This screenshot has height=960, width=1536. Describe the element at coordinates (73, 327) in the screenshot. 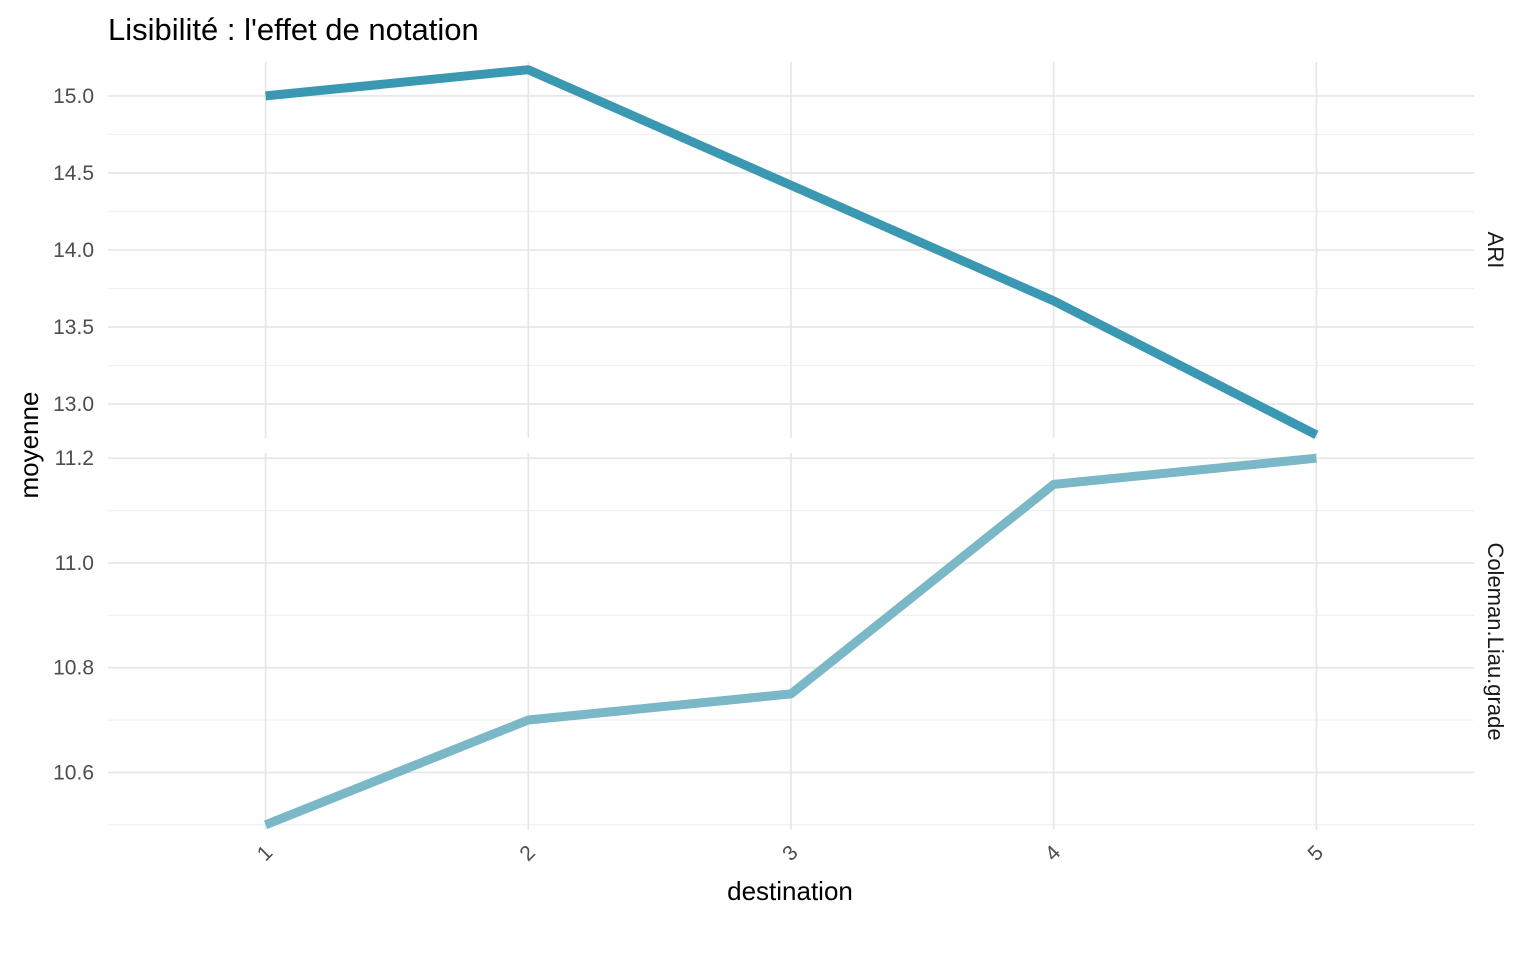

I see `y-tick-label: 13.5` at that location.